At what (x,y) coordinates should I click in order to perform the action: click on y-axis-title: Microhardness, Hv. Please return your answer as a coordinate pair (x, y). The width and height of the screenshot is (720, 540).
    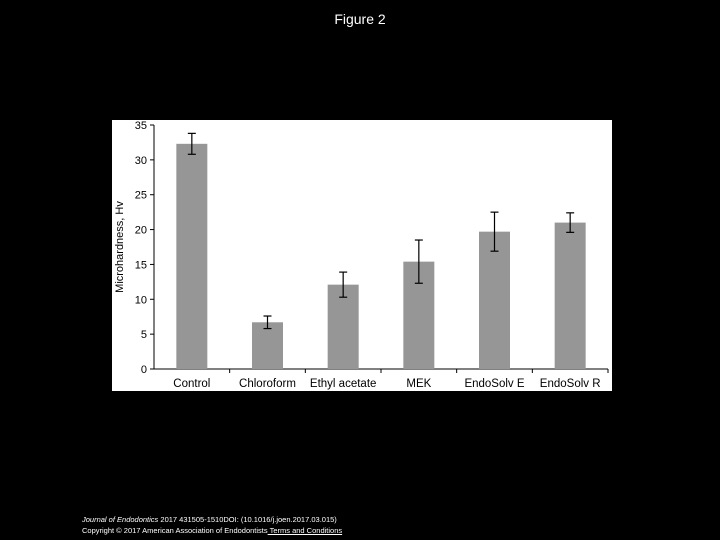
    Looking at the image, I should click on (120, 247).